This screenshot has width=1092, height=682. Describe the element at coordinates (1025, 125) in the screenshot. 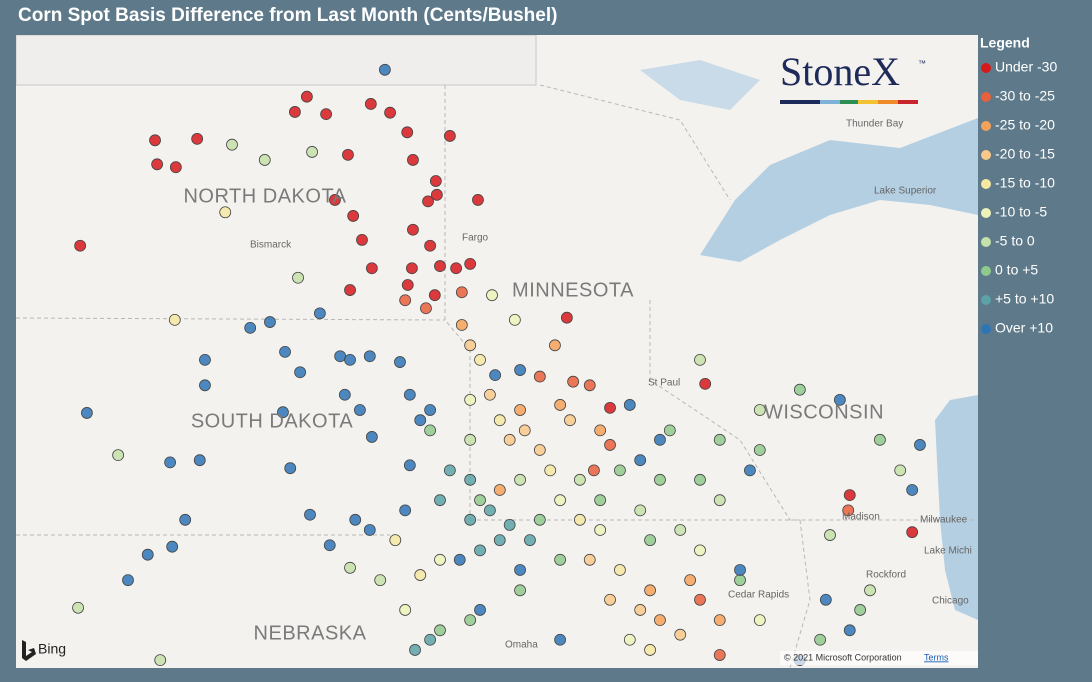

I see `legend-label: -25 to -20` at that location.